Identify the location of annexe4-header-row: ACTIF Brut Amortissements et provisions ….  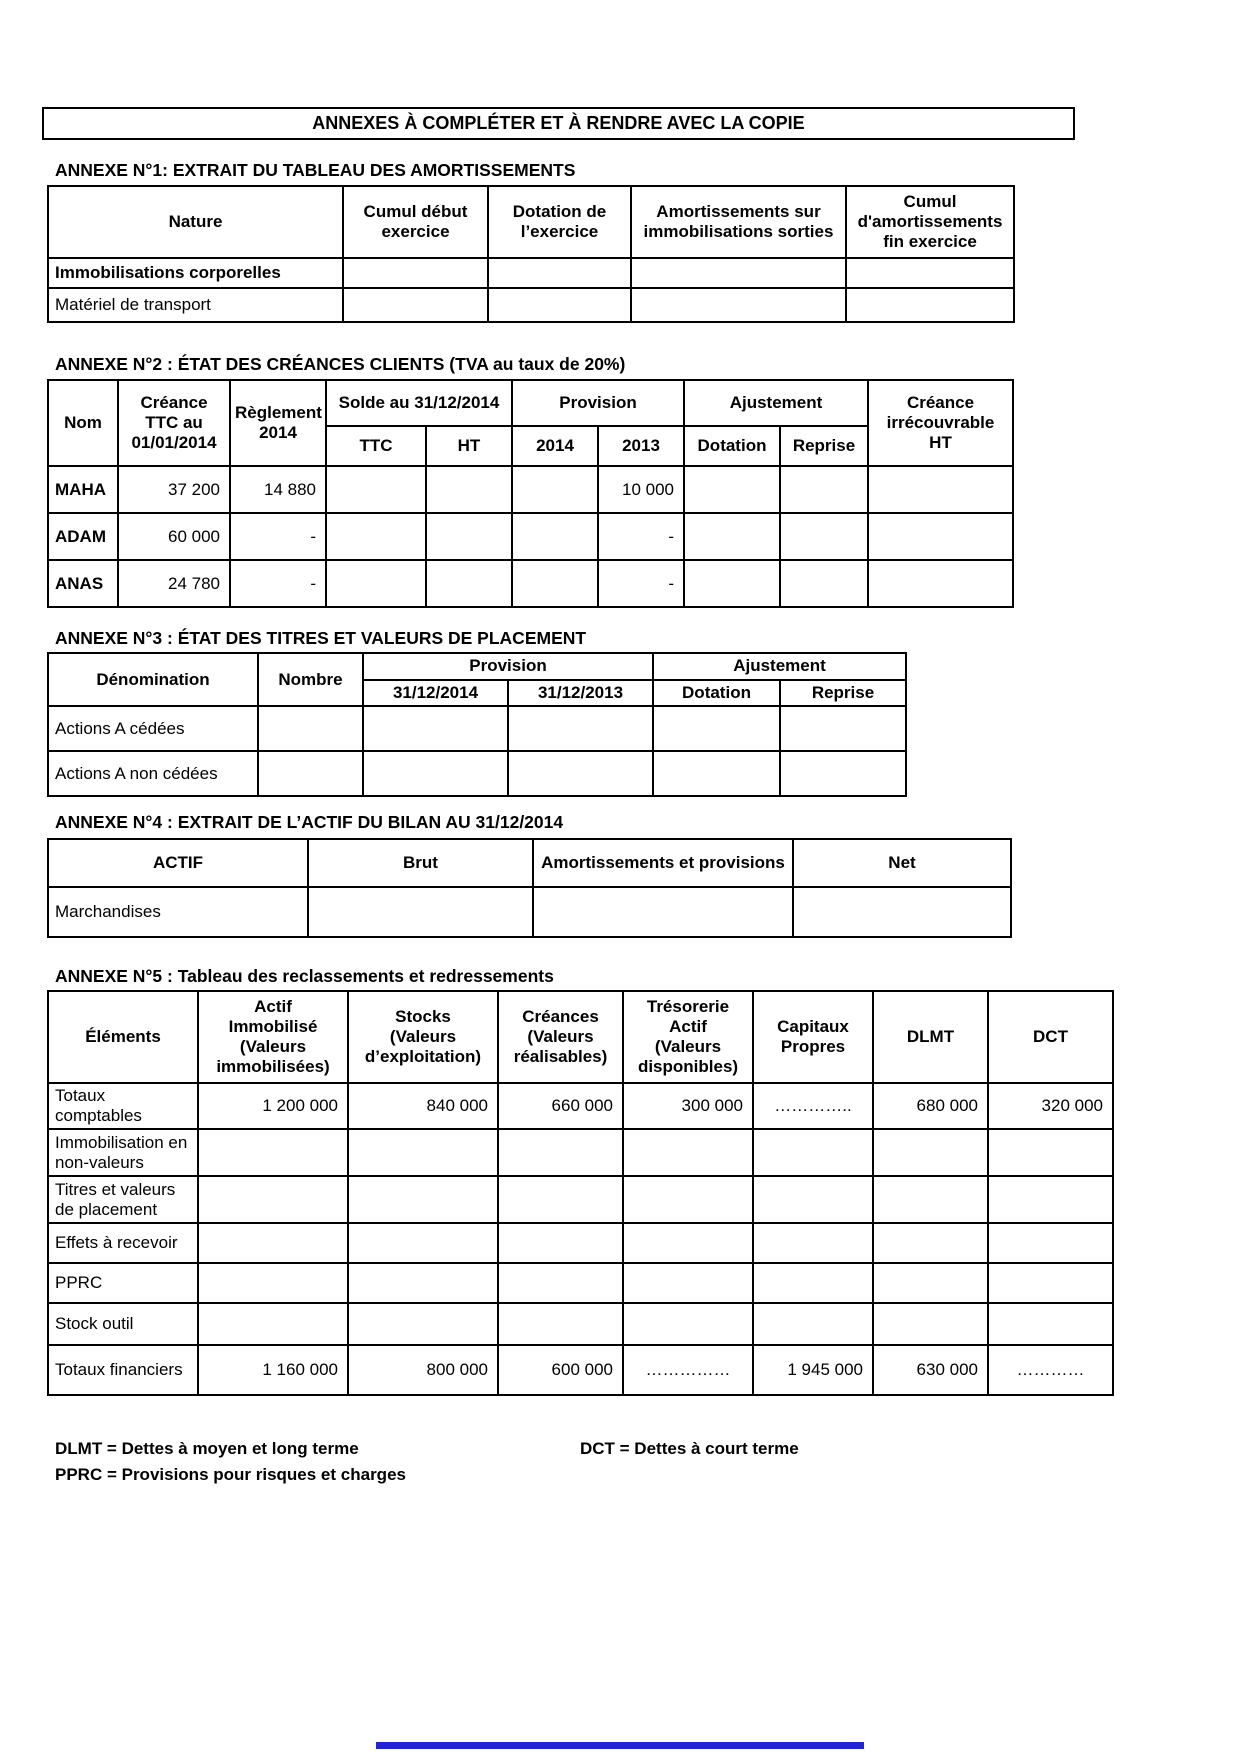
(529, 863).